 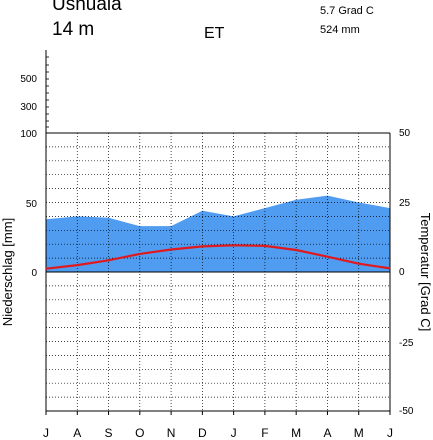 What do you see at coordinates (214, 33) in the screenshot?
I see `climate-class: ET` at bounding box center [214, 33].